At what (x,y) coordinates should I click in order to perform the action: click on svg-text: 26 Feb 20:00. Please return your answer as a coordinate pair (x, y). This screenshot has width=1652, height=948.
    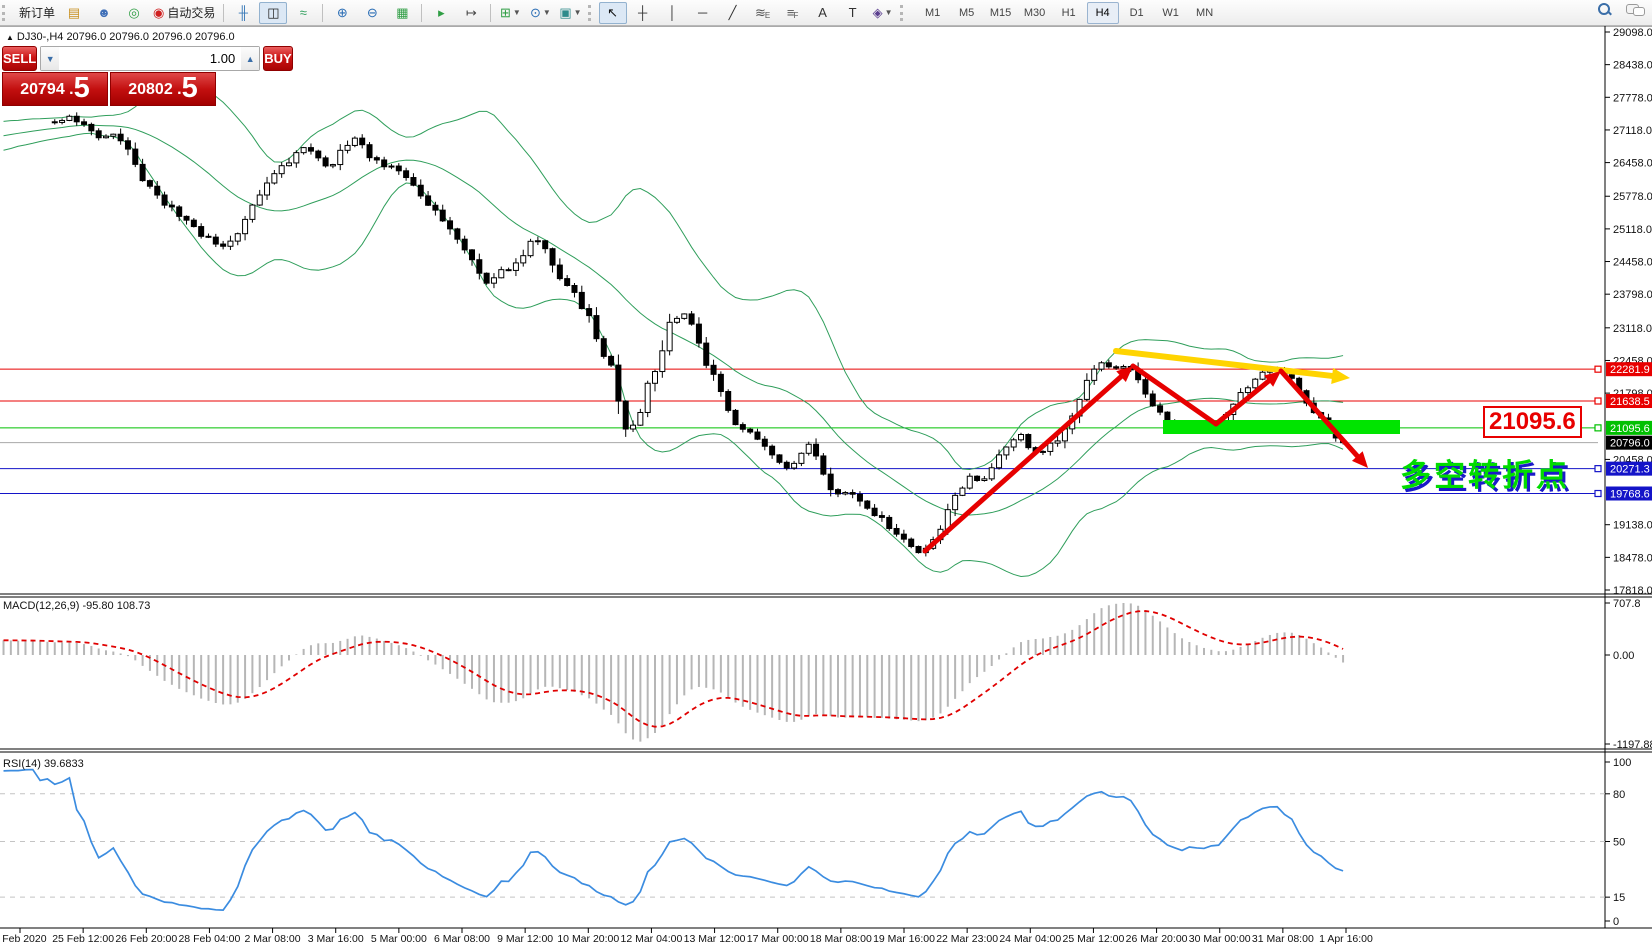
    Looking at the image, I should click on (146, 939).